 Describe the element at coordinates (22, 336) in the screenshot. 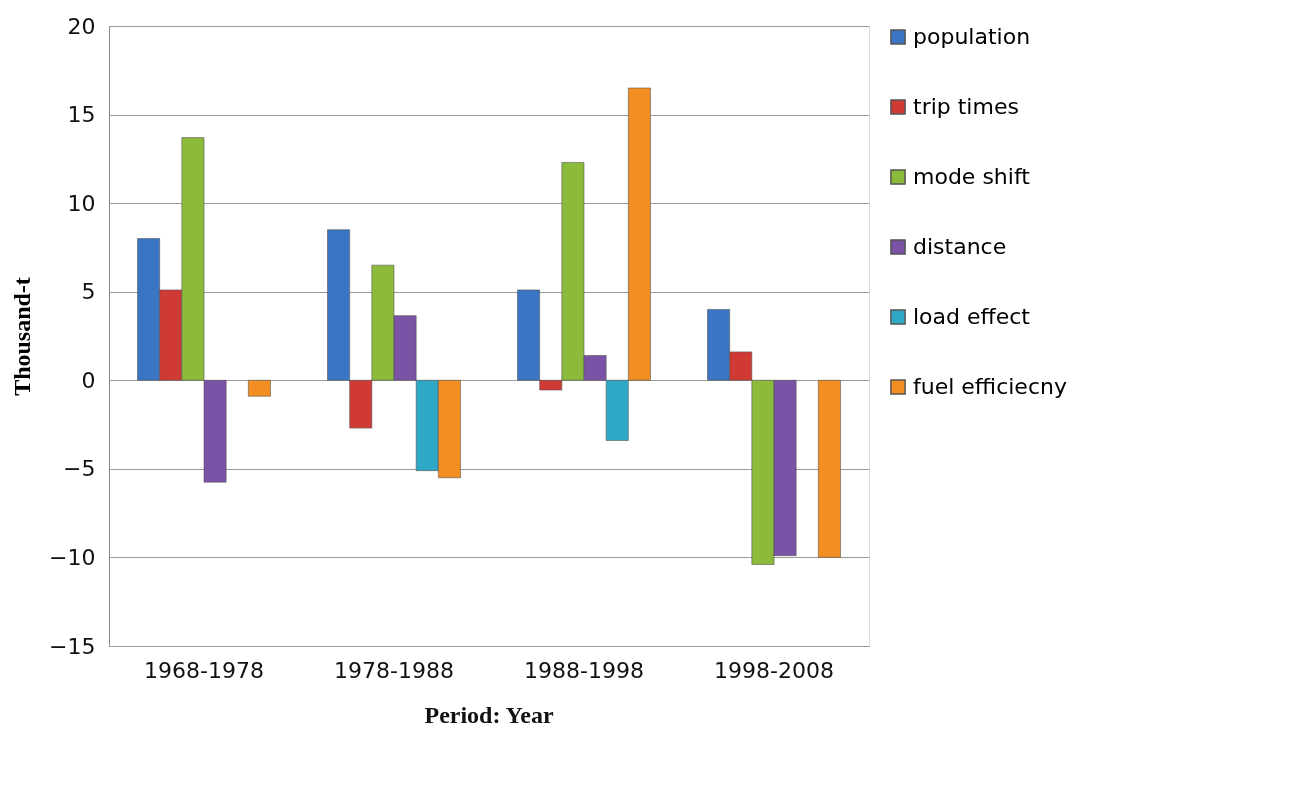

I see `y-axis-title: Thousand-t` at that location.